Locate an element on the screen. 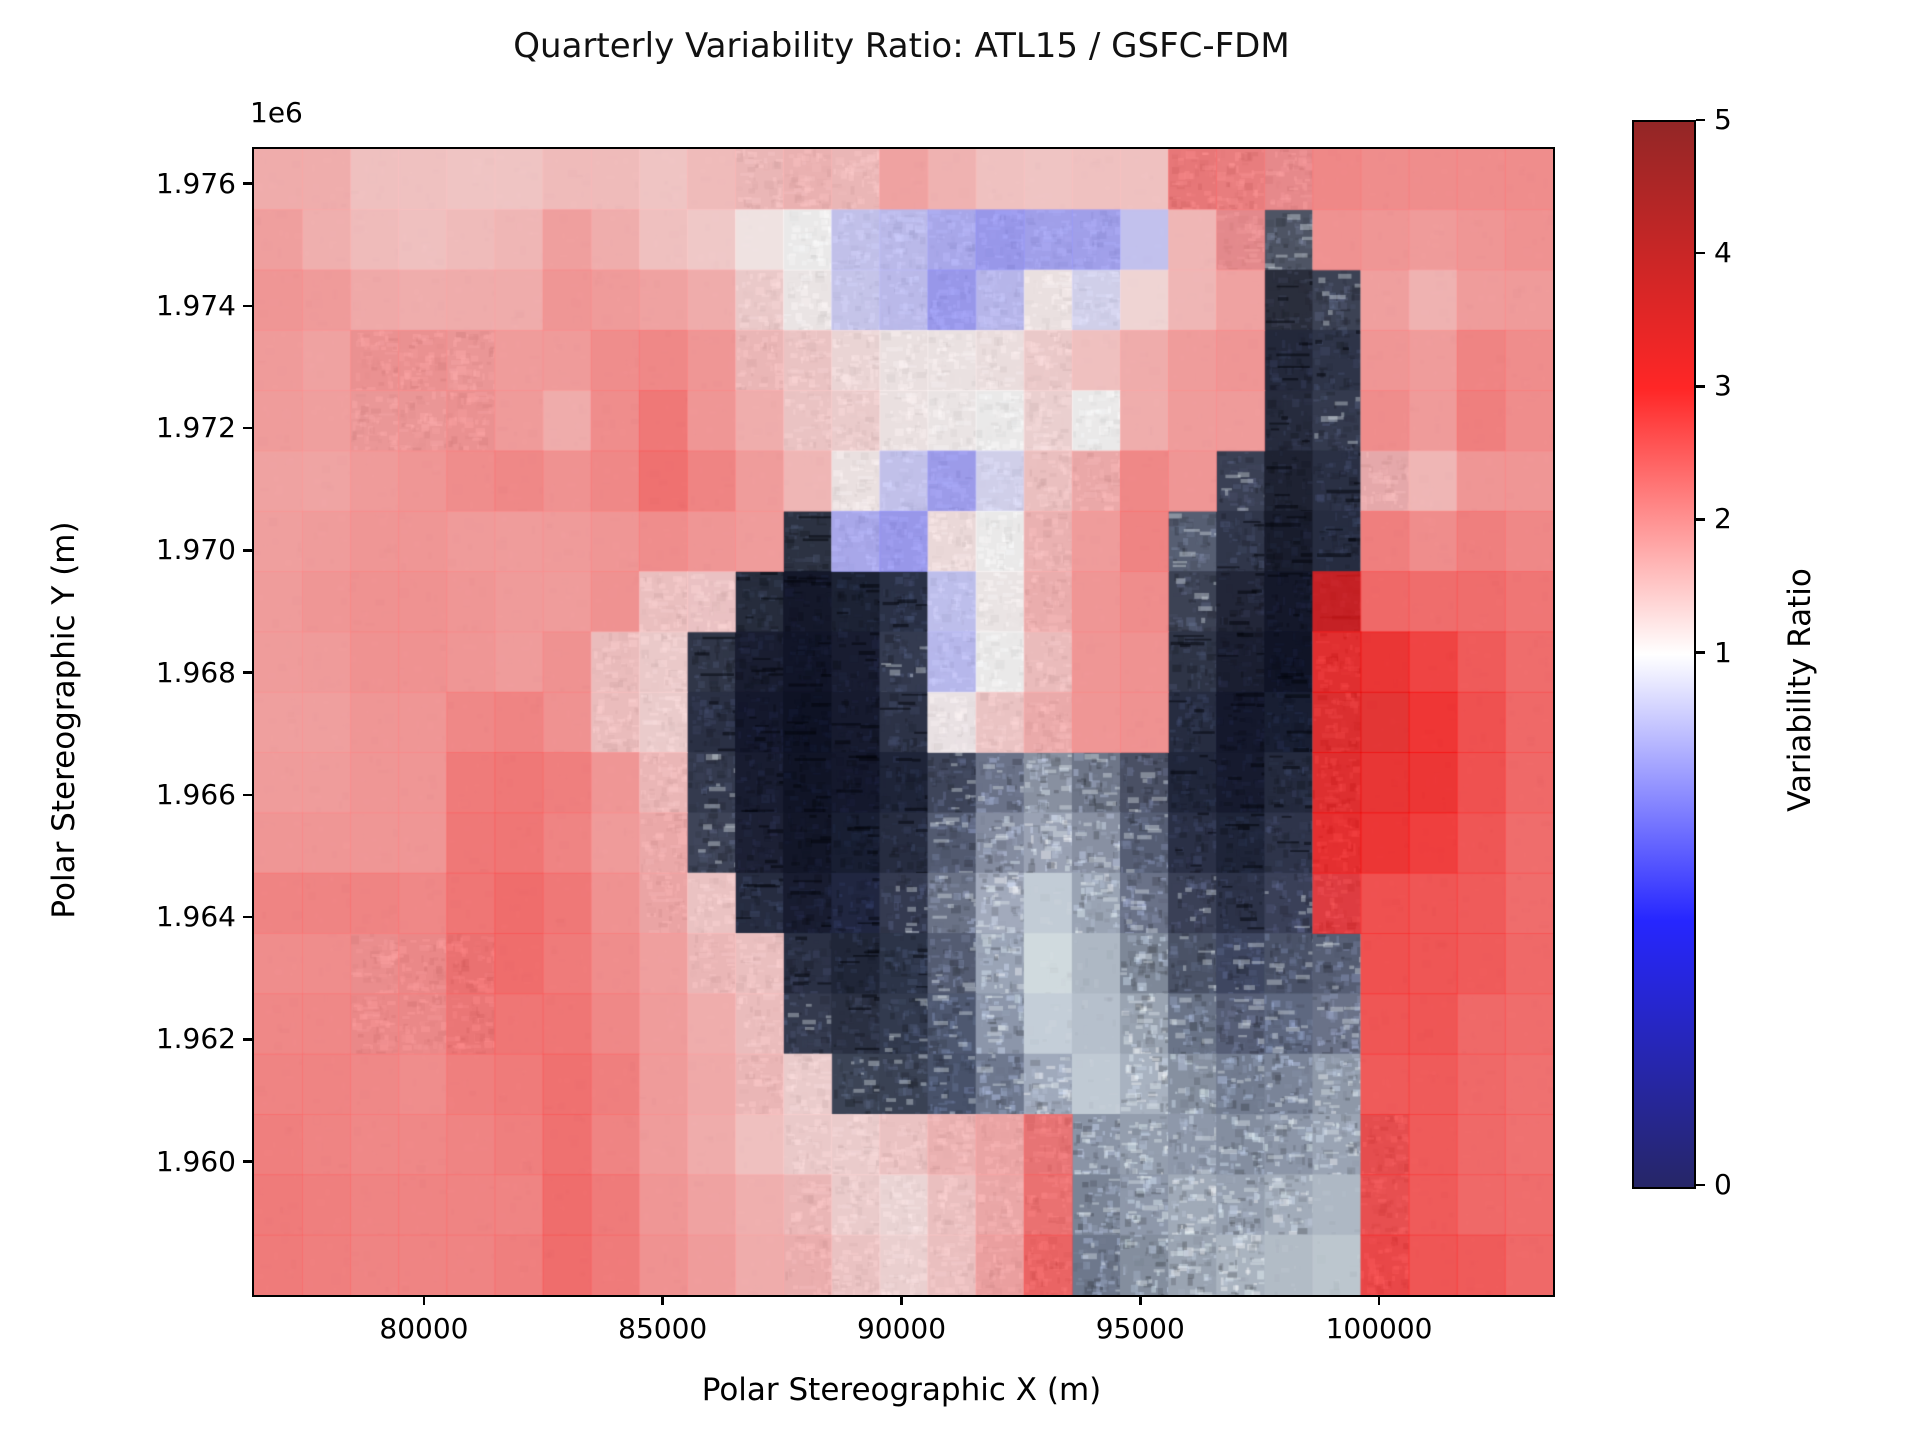 The height and width of the screenshot is (1440, 1920). x-tick-label: 100000 is located at coordinates (1379, 1328).